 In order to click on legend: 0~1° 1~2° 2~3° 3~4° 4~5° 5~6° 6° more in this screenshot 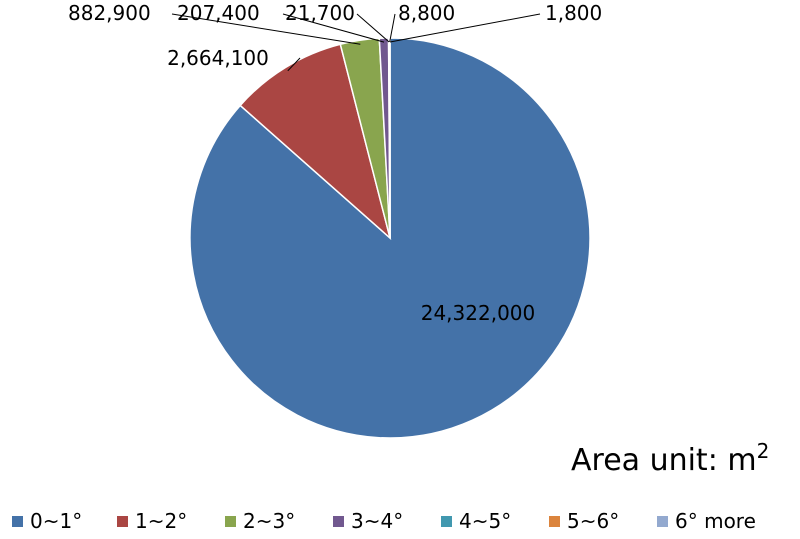, I will do `click(384, 521)`.